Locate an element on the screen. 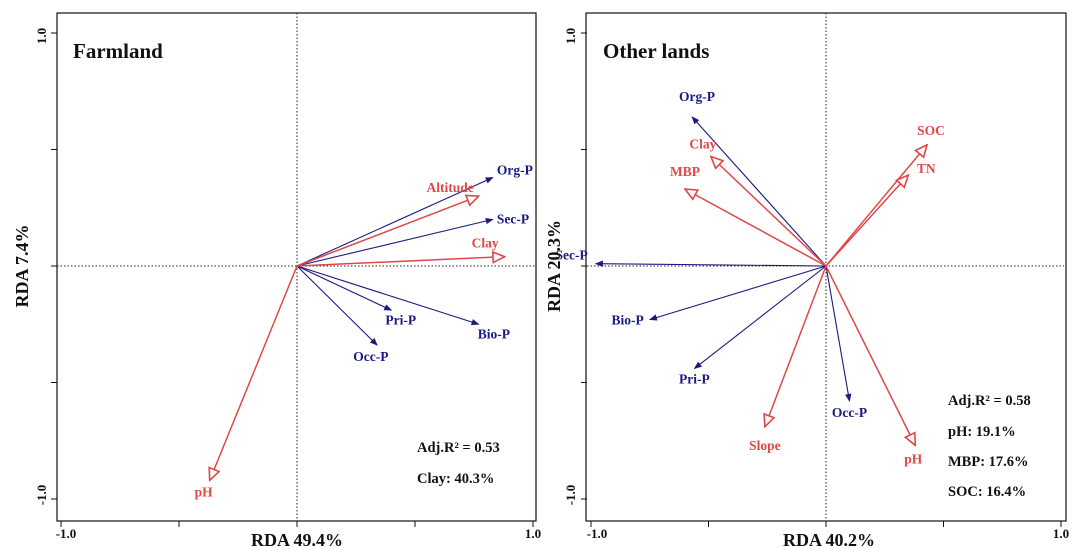 This screenshot has height=548, width=1080. y-axis-title: RDA 7.4% is located at coordinates (22, 265).